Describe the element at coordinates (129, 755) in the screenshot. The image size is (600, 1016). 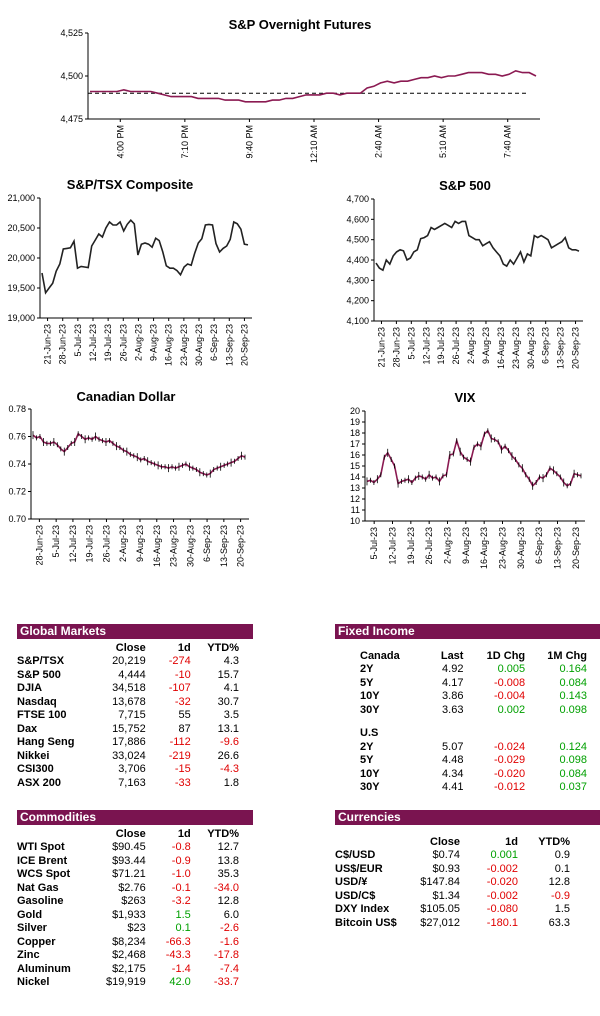
I see `table-cell: 33,024` at that location.